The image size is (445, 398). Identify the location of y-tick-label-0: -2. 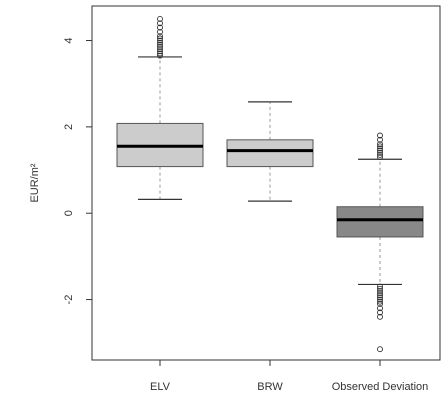
(69, 300).